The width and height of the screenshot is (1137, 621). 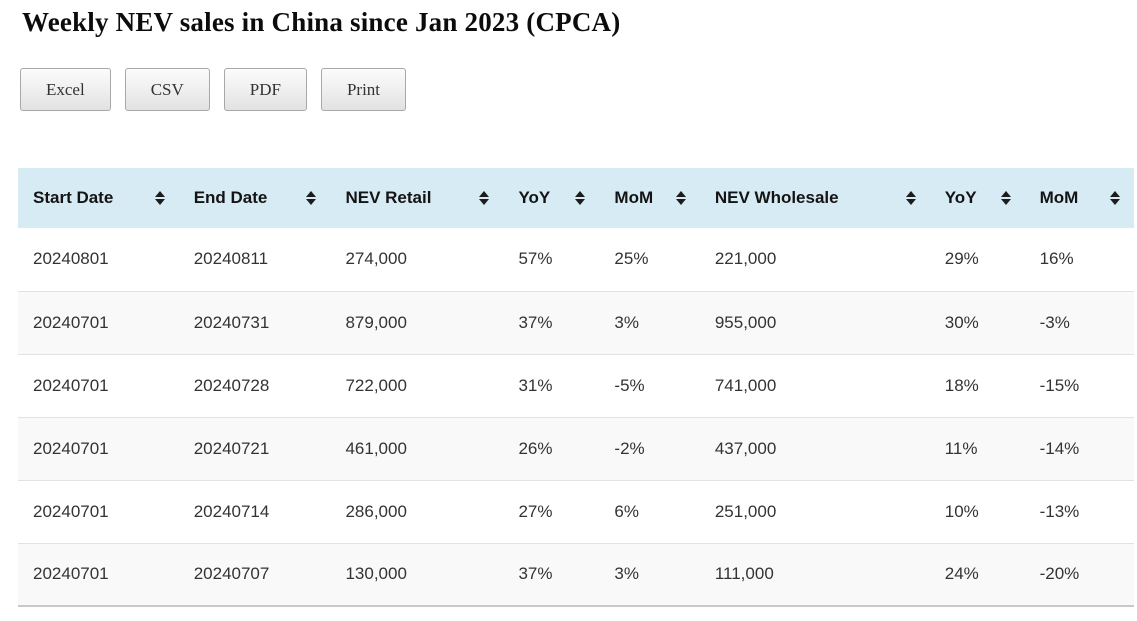 What do you see at coordinates (1079, 322) in the screenshot?
I see `cell-wholesale-mom: -3%` at bounding box center [1079, 322].